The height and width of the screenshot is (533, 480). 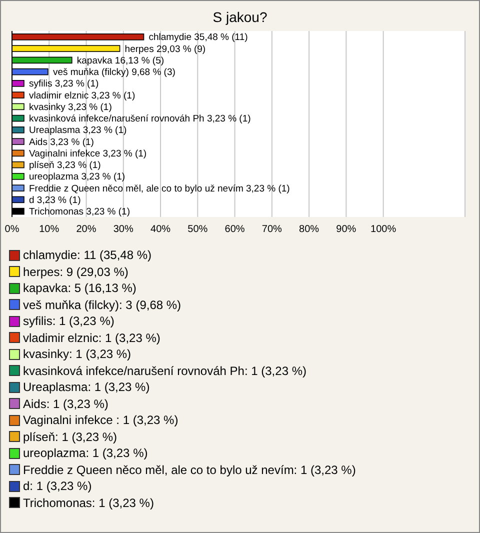 What do you see at coordinates (189, 470) in the screenshot?
I see `legend-label: Freddie z Queen něco měl, ale co to bylo už nevím: 1 (3,23 %)` at bounding box center [189, 470].